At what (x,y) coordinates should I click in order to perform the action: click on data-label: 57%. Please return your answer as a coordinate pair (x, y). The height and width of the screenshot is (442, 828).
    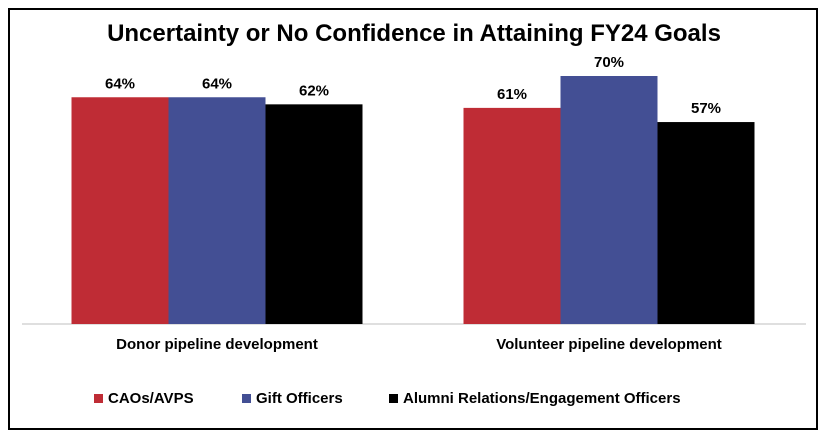
    Looking at the image, I should click on (706, 108).